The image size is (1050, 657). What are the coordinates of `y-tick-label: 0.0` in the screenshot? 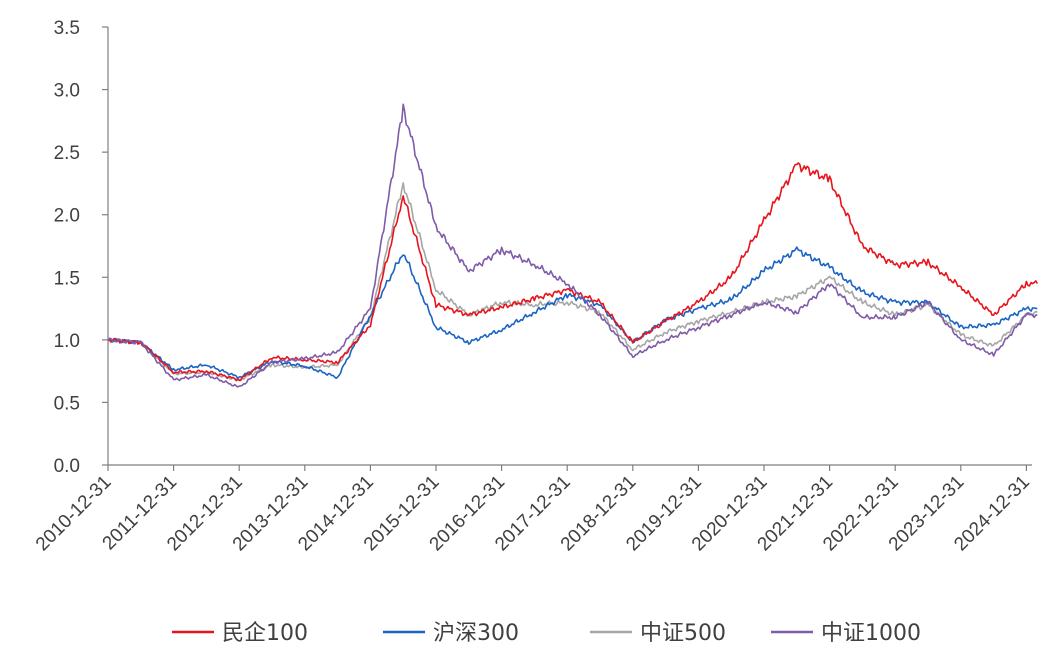 It's located at (67, 466).